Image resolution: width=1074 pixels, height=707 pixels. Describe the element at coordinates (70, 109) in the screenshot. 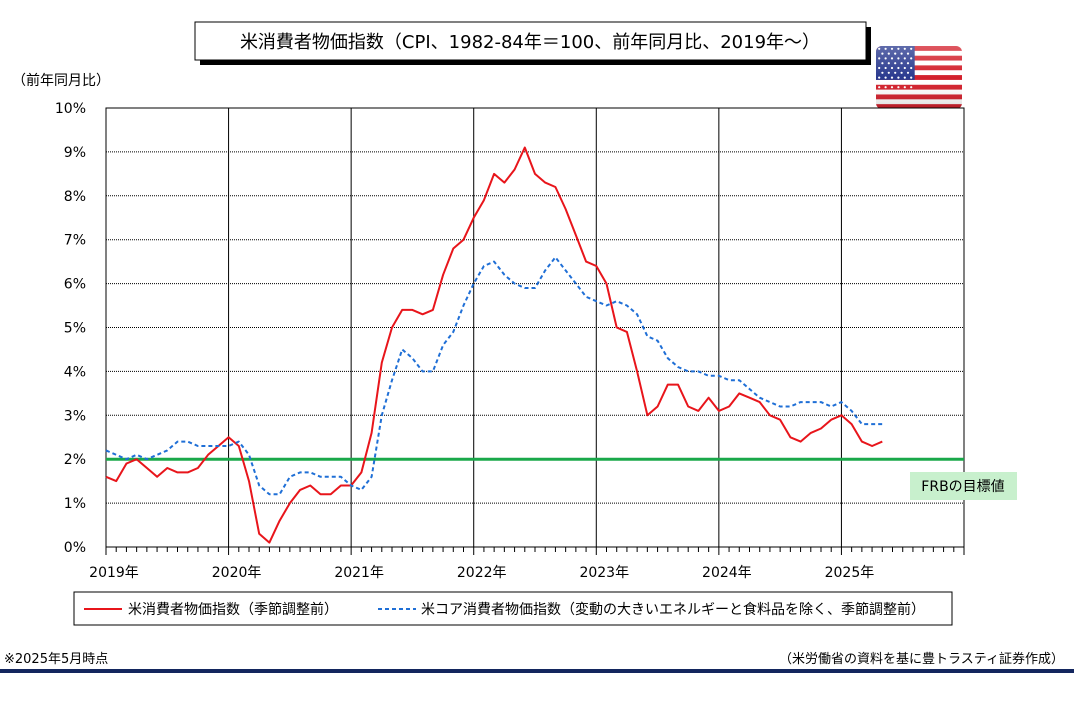

I see `y-tick-label: 10%` at that location.